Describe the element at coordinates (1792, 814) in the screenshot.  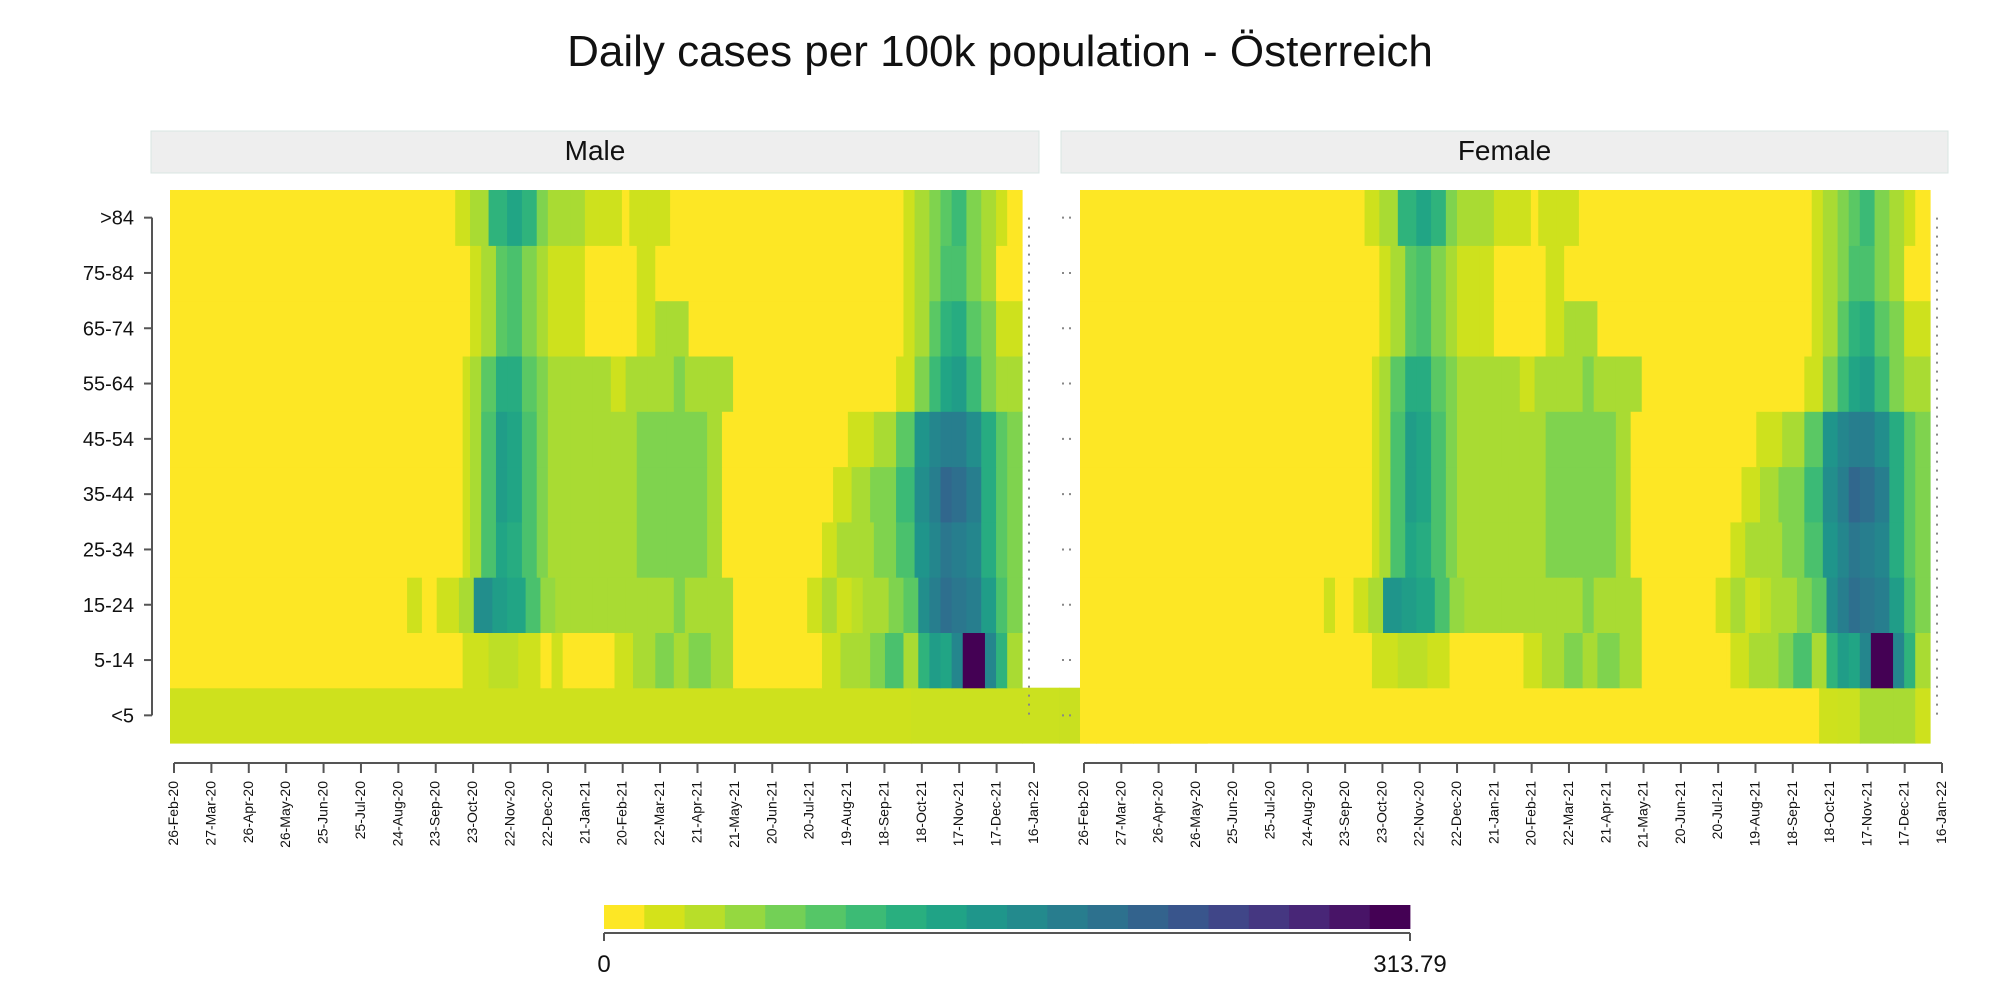
I see `x-tick-label: 18-Sep-21` at that location.